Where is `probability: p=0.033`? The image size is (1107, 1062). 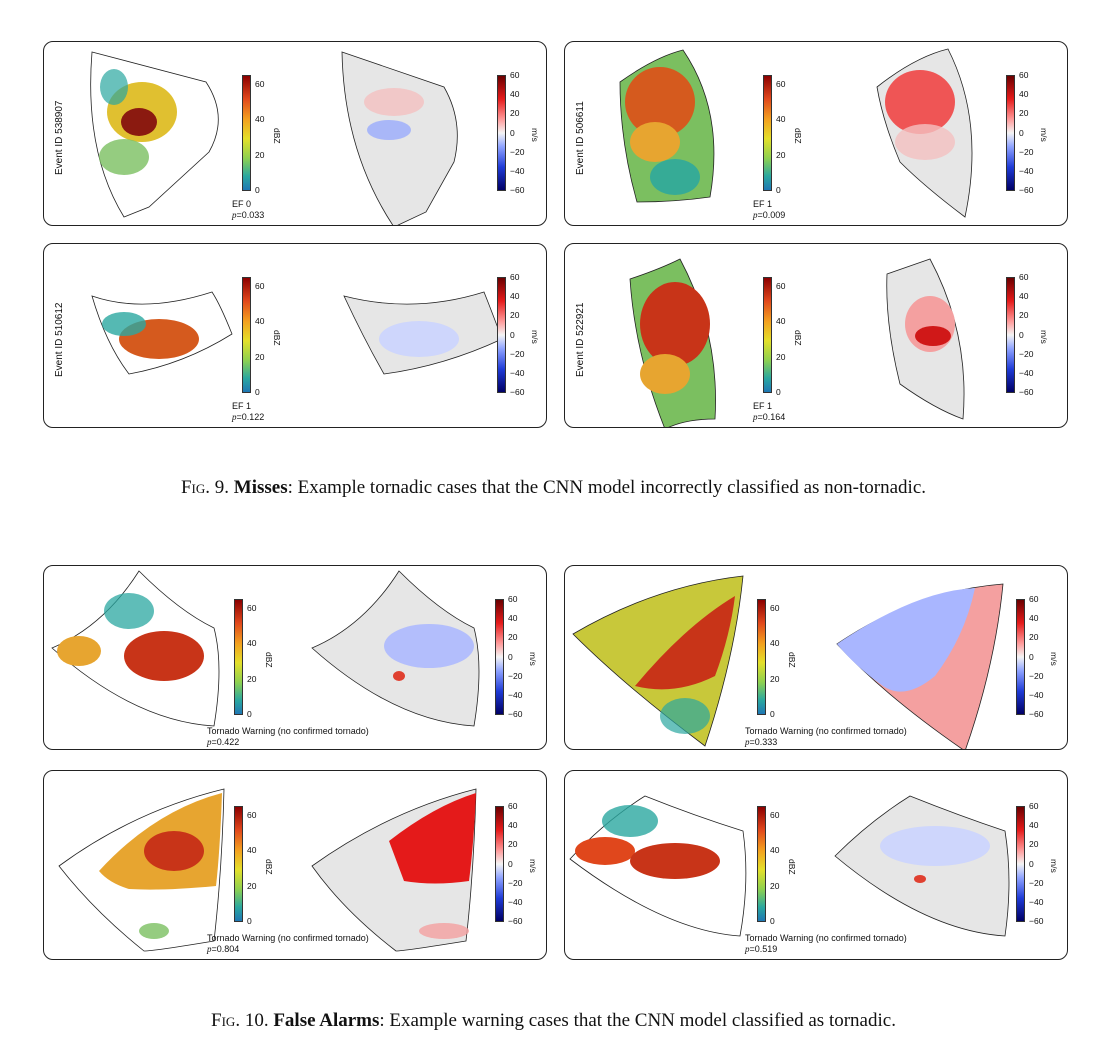
probability: p=0.033 is located at coordinates (248, 215).